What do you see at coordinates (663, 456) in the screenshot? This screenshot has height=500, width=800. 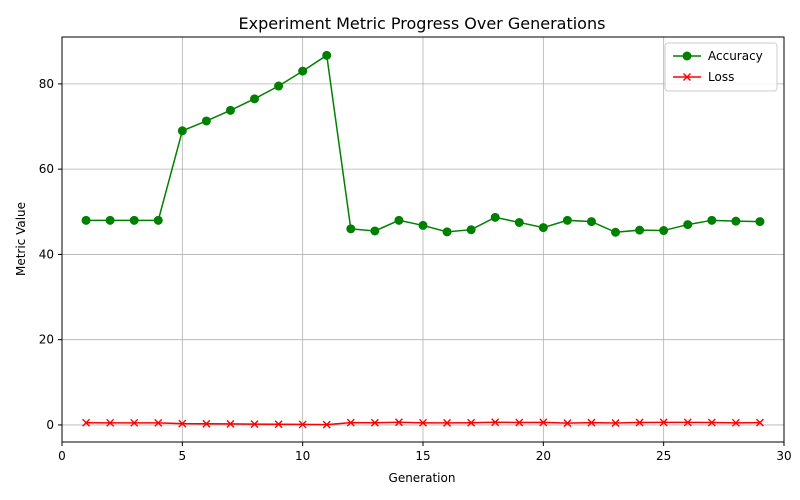 I see `x-tick-label: 25` at bounding box center [663, 456].